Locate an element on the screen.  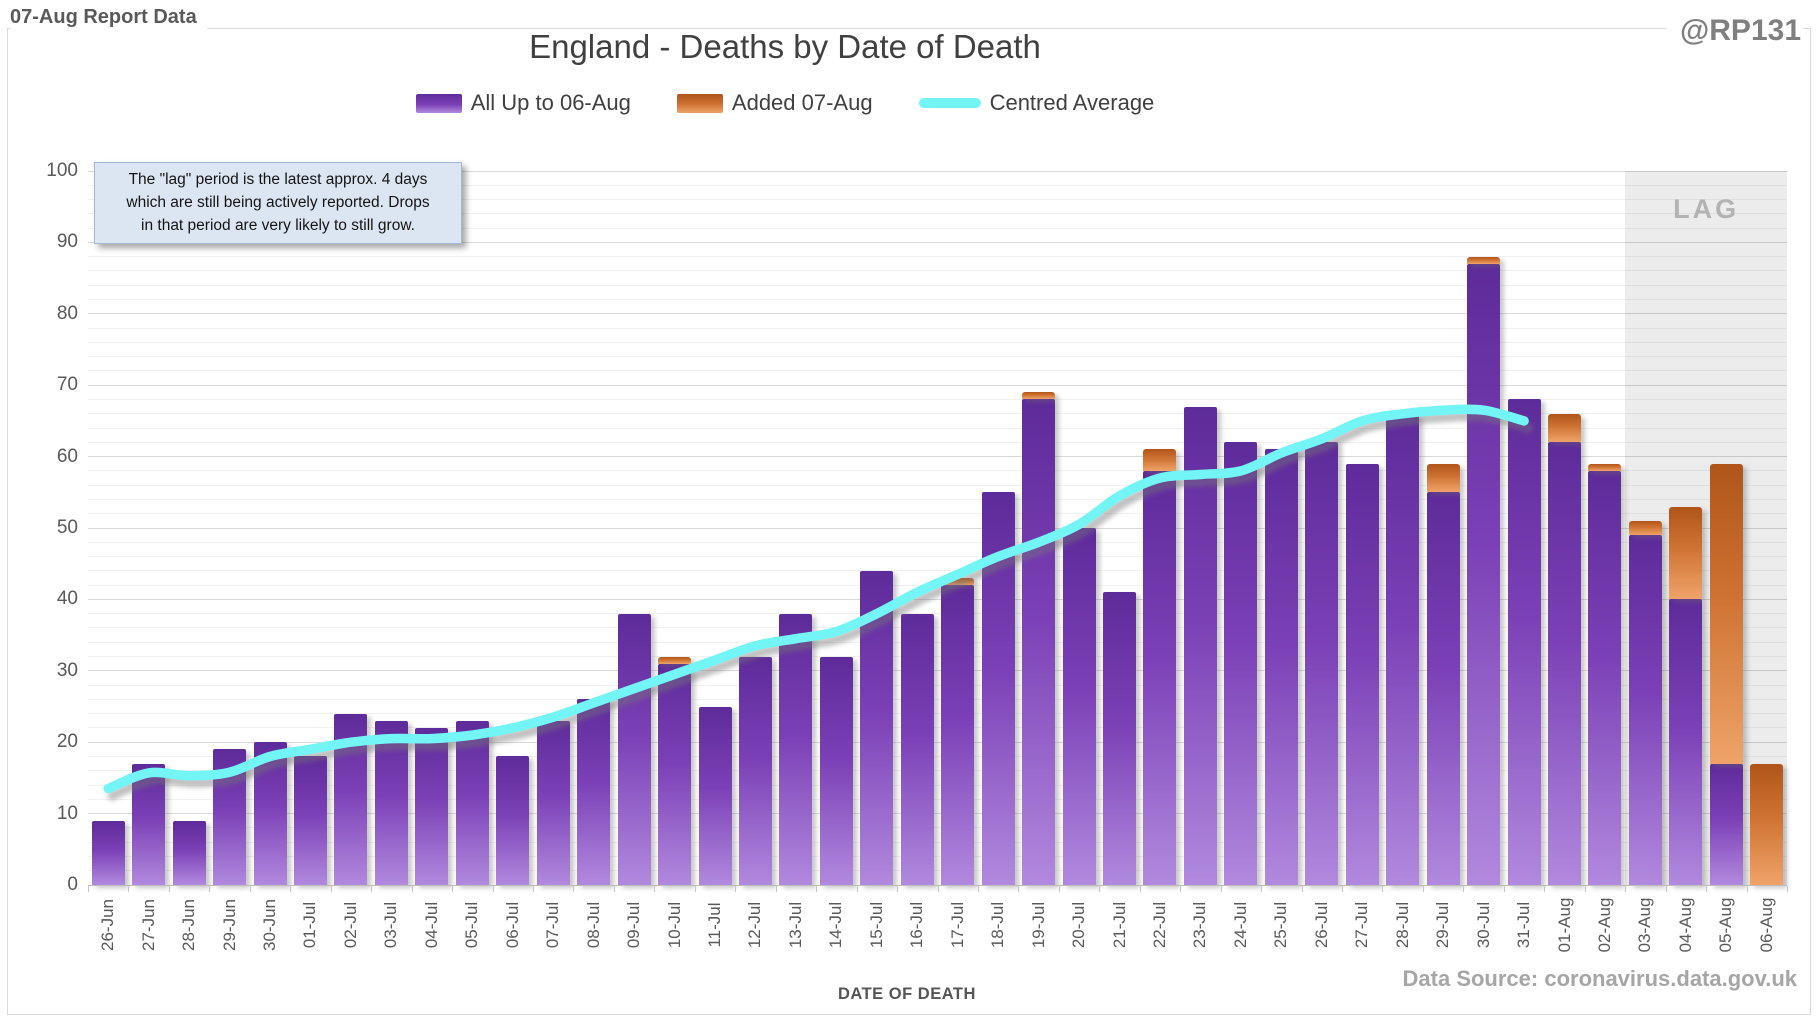
x-axis-line is located at coordinates (937, 885).